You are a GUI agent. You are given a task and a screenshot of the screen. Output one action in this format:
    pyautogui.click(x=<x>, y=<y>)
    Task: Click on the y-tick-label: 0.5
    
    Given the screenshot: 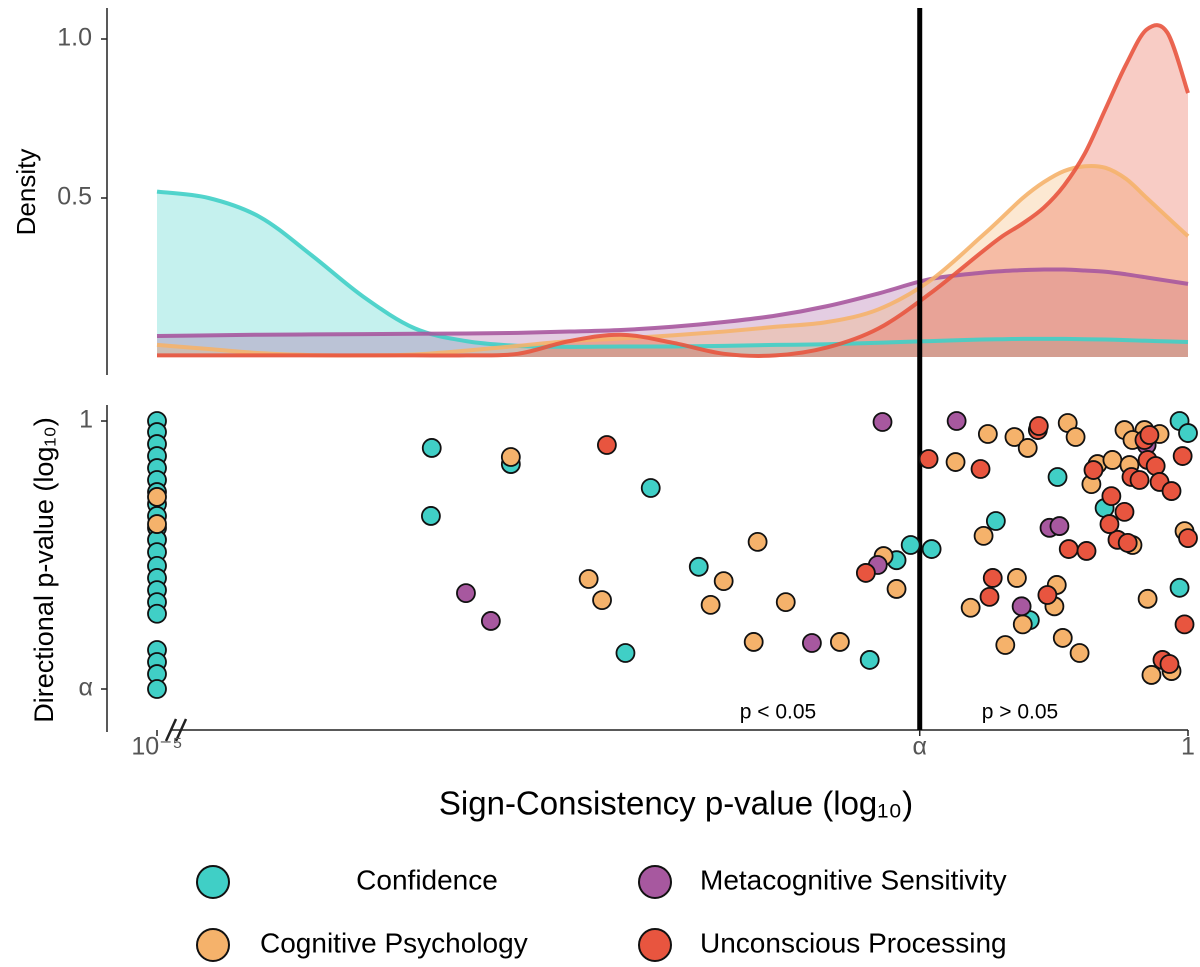 What is the action you would take?
    pyautogui.click(x=74, y=197)
    